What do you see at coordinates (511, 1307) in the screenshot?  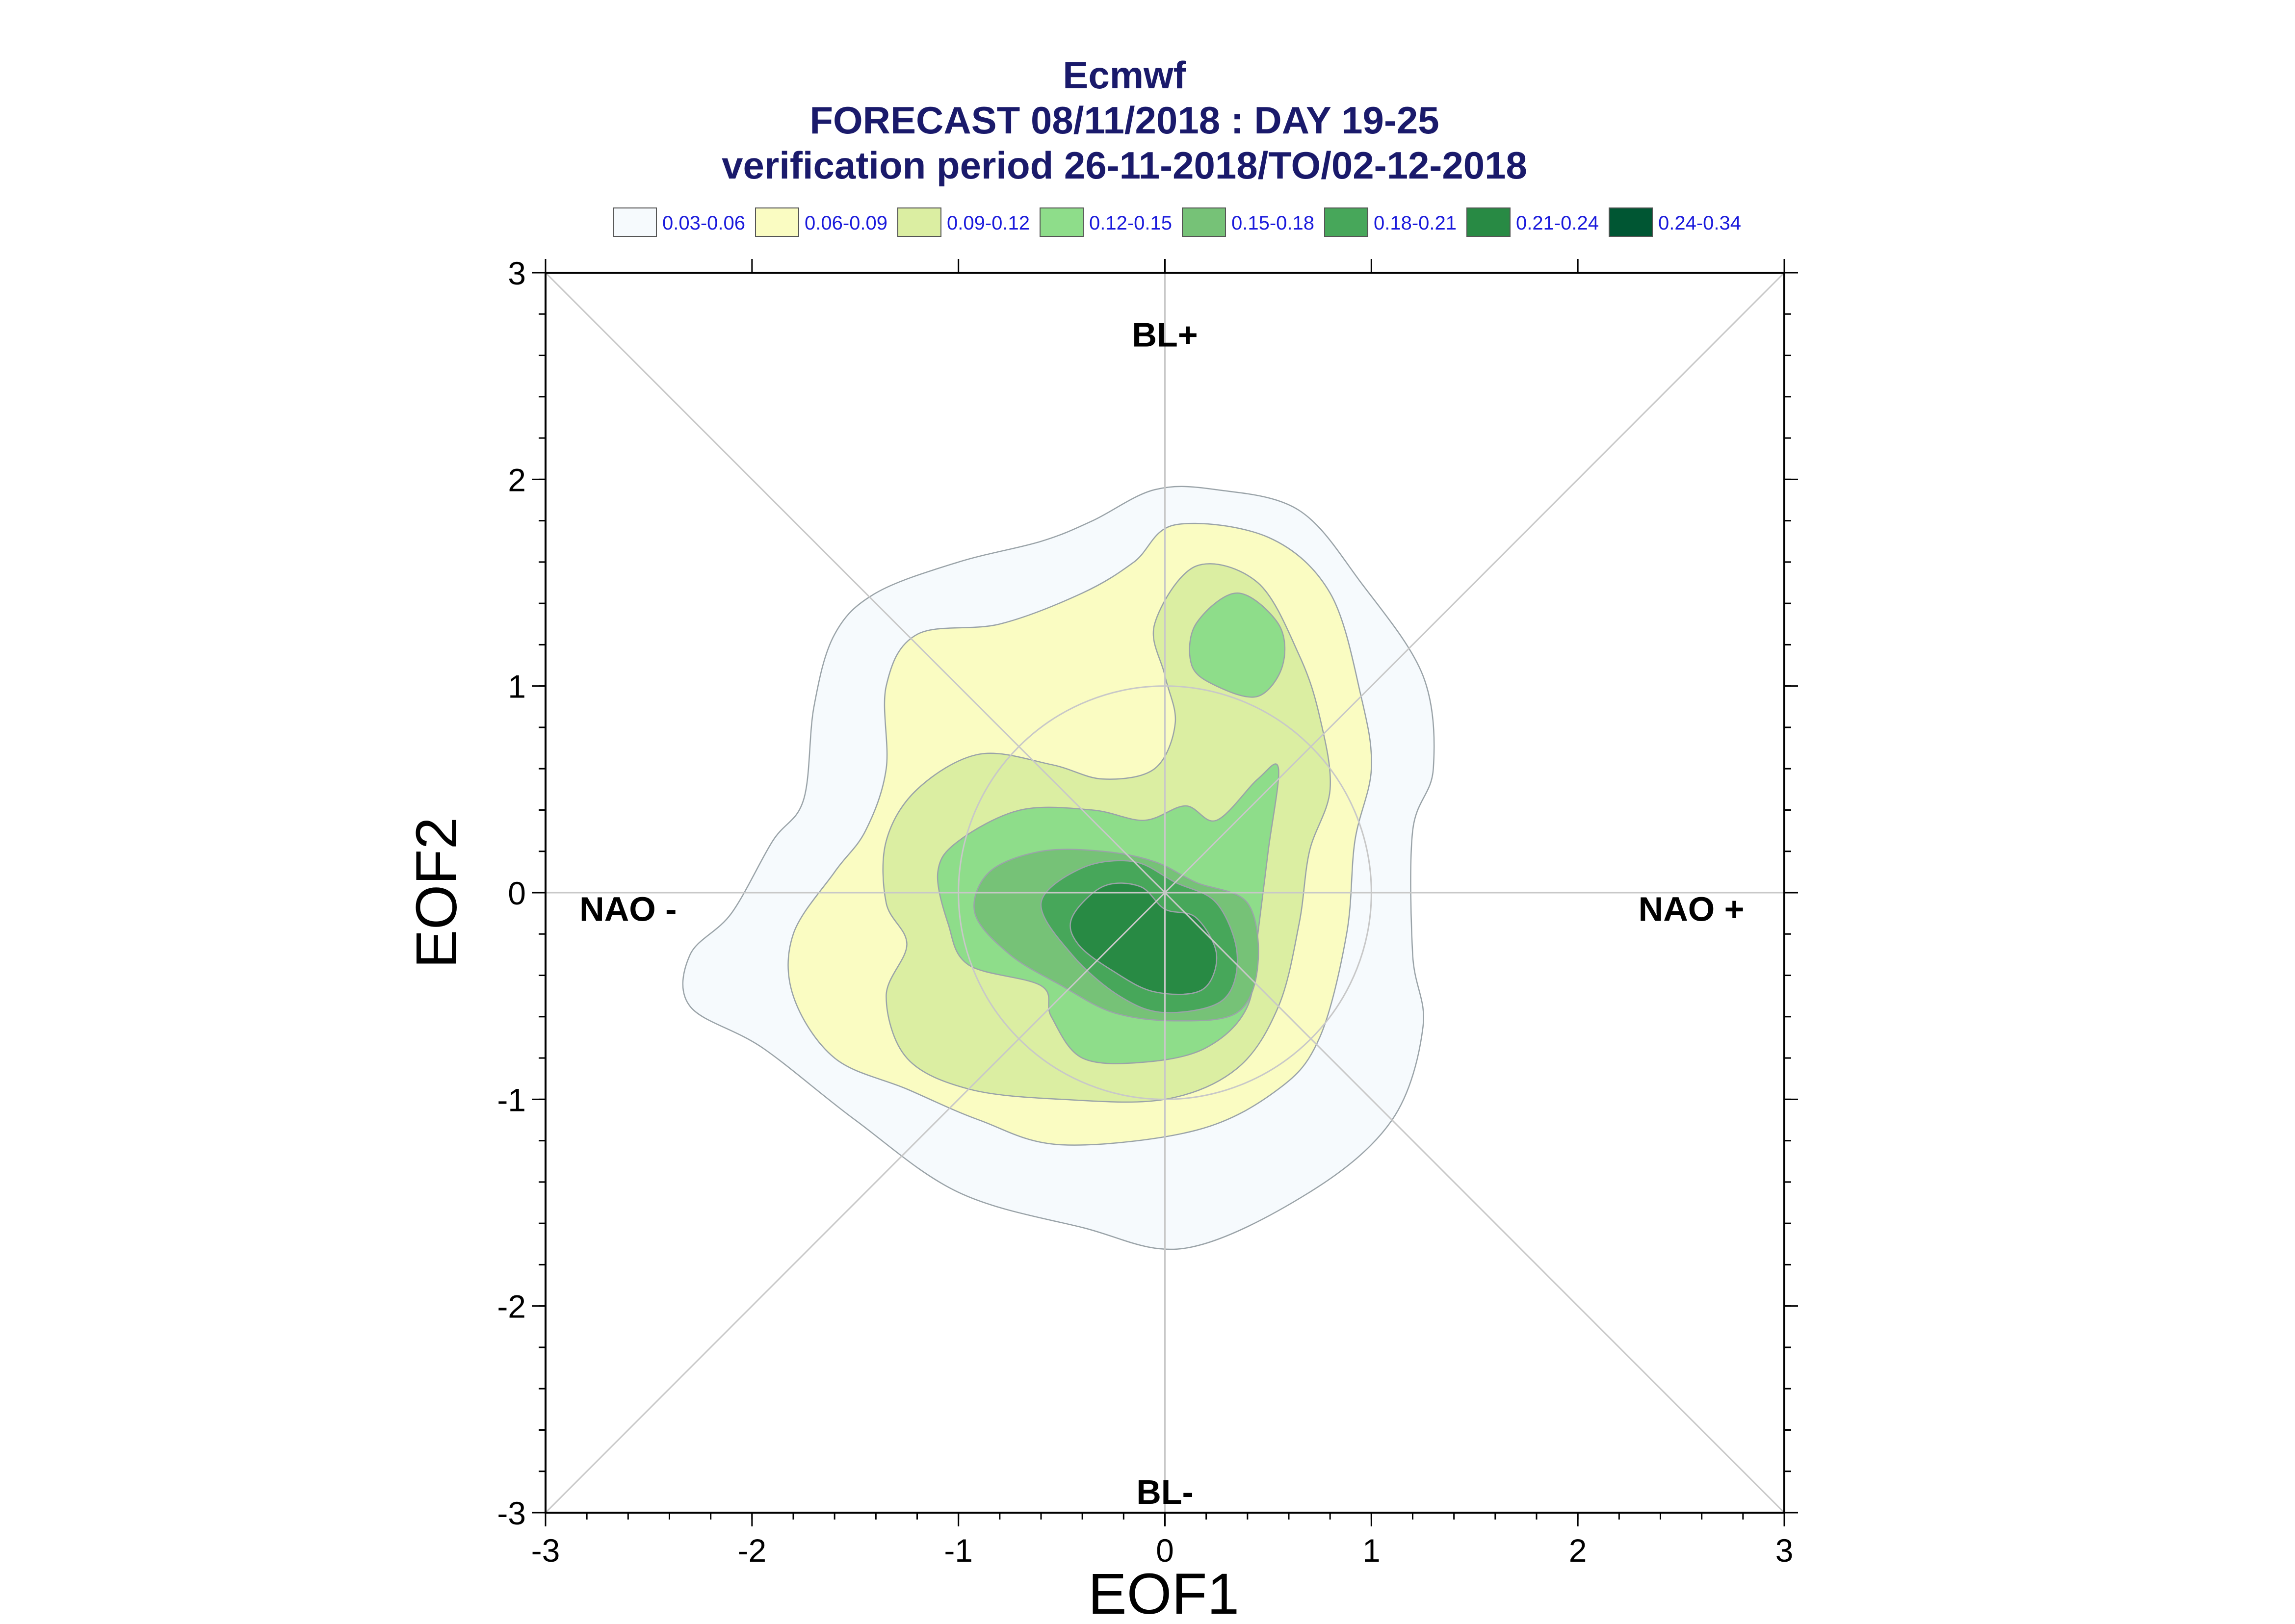 I see `y-tick-label: -2` at bounding box center [511, 1307].